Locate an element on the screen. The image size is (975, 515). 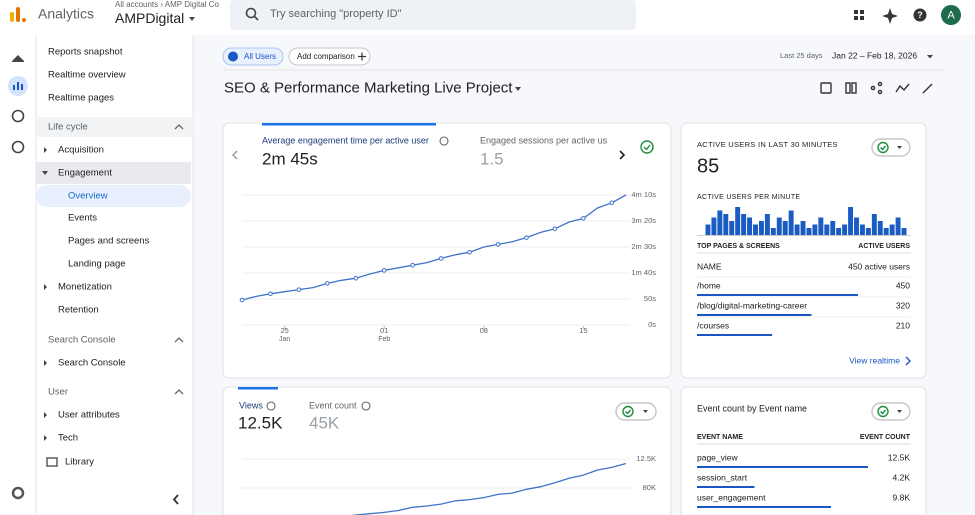
view-realtime-link: View realtime is located at coordinates (874, 360).